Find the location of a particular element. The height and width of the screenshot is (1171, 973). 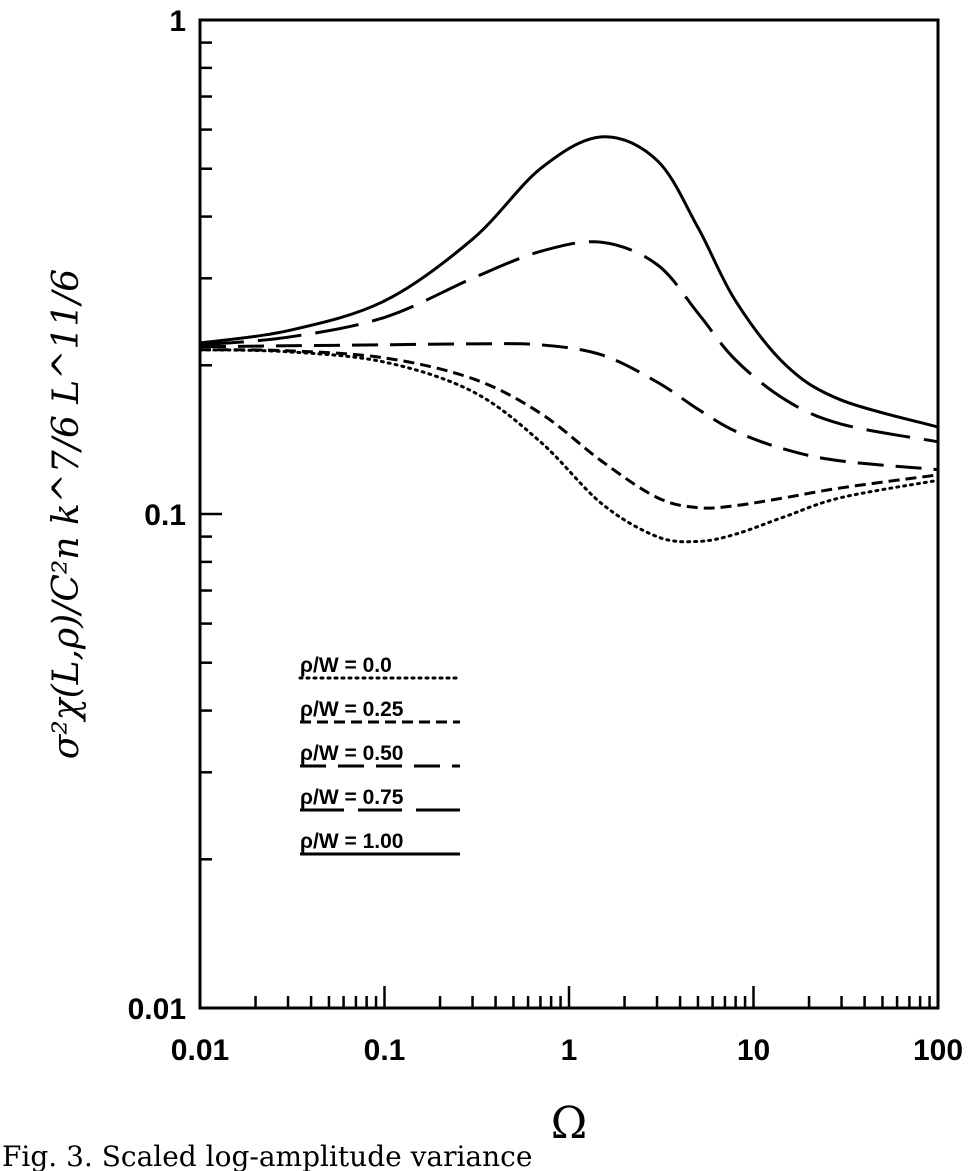

x-axis-label: Ω is located at coordinates (569, 1123).